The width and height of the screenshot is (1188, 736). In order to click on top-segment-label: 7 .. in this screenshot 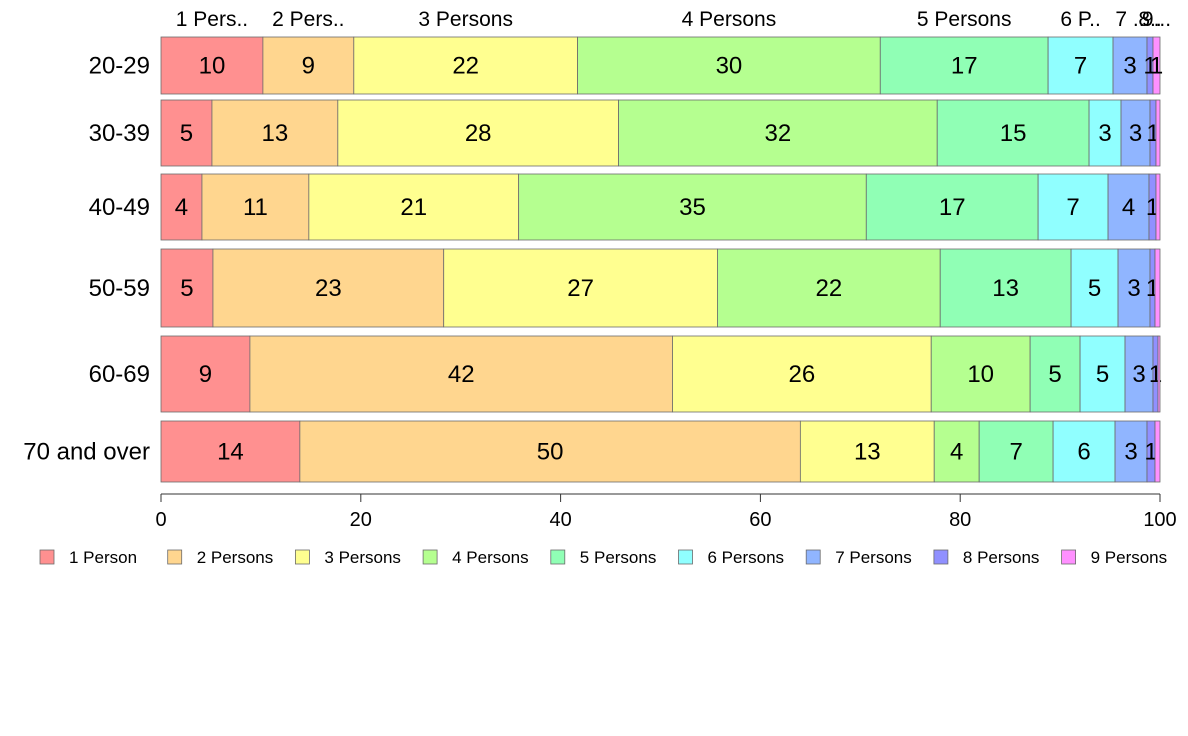, I will do `click(1129, 19)`.